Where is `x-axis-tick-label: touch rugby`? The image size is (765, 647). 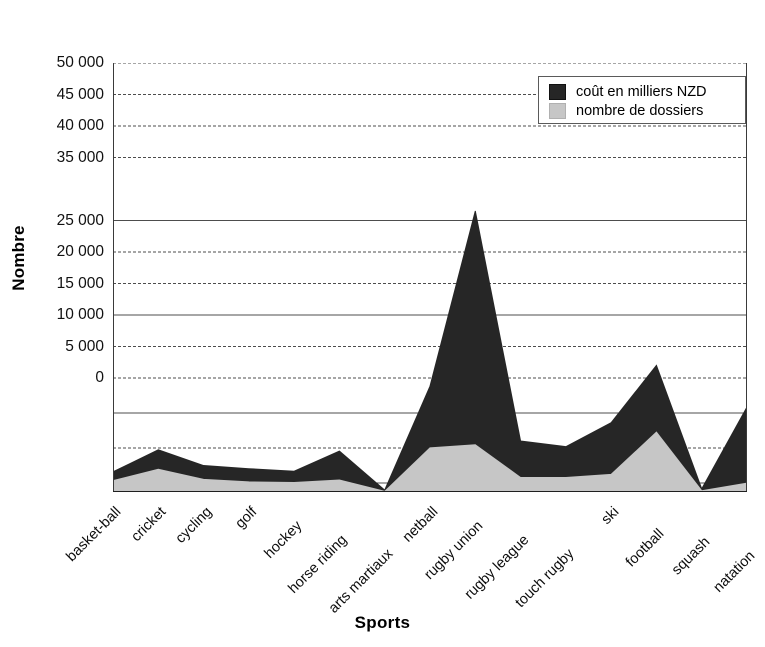 x-axis-tick-label: touch rugby is located at coordinates (545, 578).